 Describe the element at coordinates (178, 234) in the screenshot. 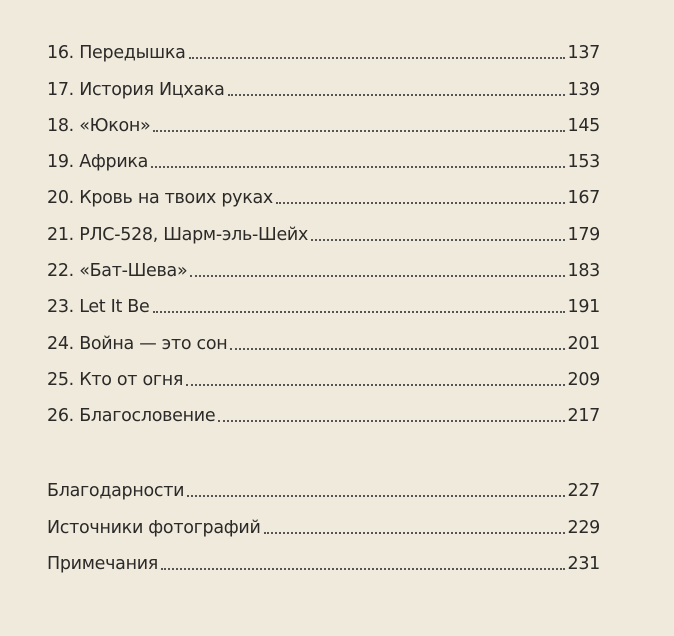

I see `entry-title: 21. РЛС-528, Шарм-эль-Шейх` at that location.